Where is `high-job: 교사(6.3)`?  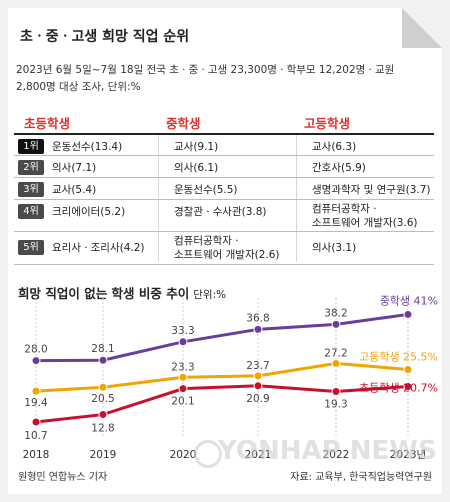
high-job: 교사(6.3) is located at coordinates (334, 147).